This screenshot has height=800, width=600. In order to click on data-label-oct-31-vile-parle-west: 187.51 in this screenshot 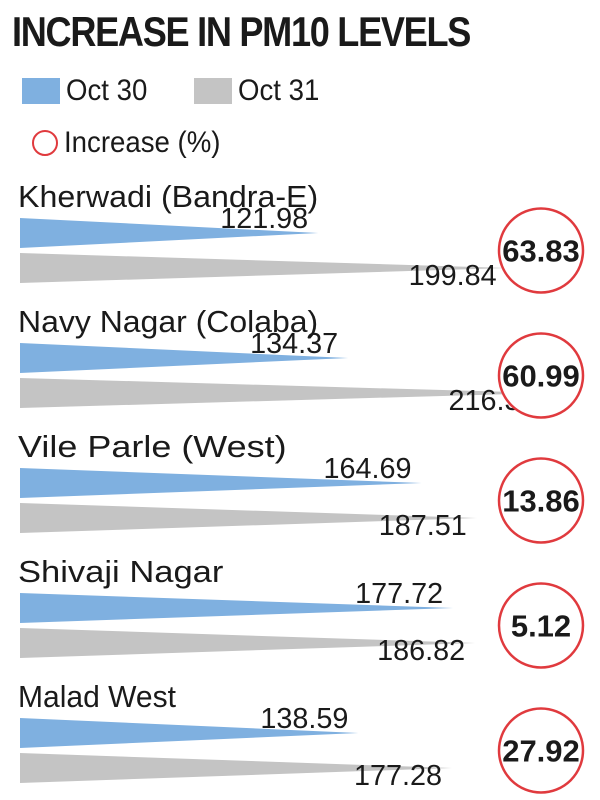, I will do `click(423, 526)`.